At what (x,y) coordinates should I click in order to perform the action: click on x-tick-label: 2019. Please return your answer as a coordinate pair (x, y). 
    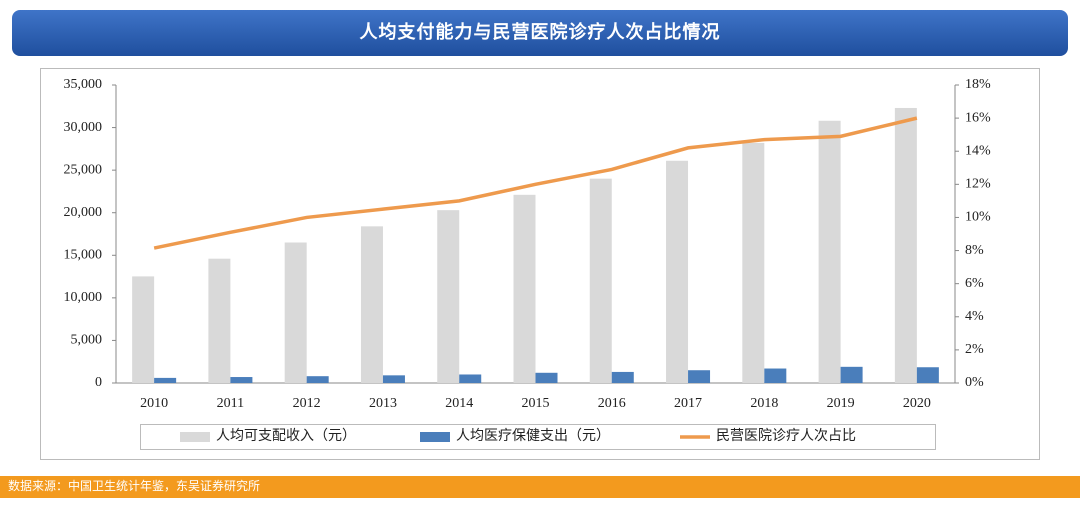
    Looking at the image, I should click on (841, 403).